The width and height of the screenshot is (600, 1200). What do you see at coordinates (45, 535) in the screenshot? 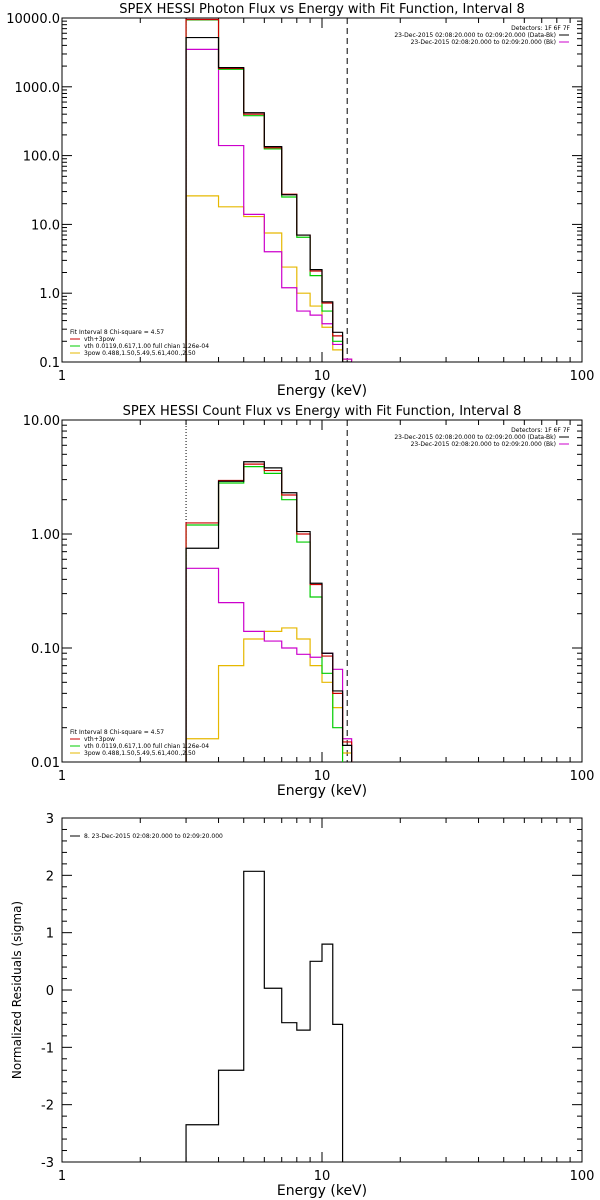
I see `y-tick-label: 1.00` at bounding box center [45, 535].